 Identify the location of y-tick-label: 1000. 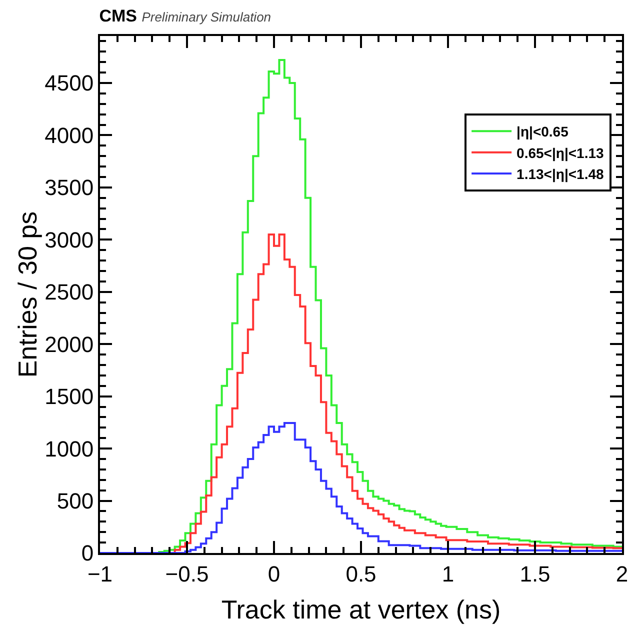
(69, 449).